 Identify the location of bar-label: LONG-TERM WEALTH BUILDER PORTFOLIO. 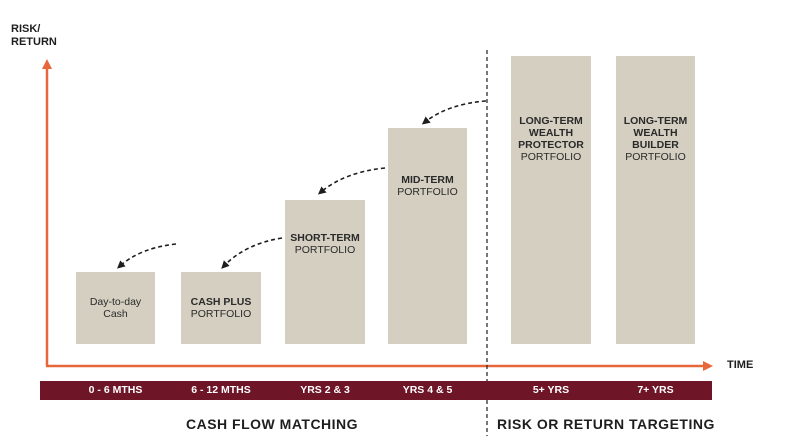
(656, 139).